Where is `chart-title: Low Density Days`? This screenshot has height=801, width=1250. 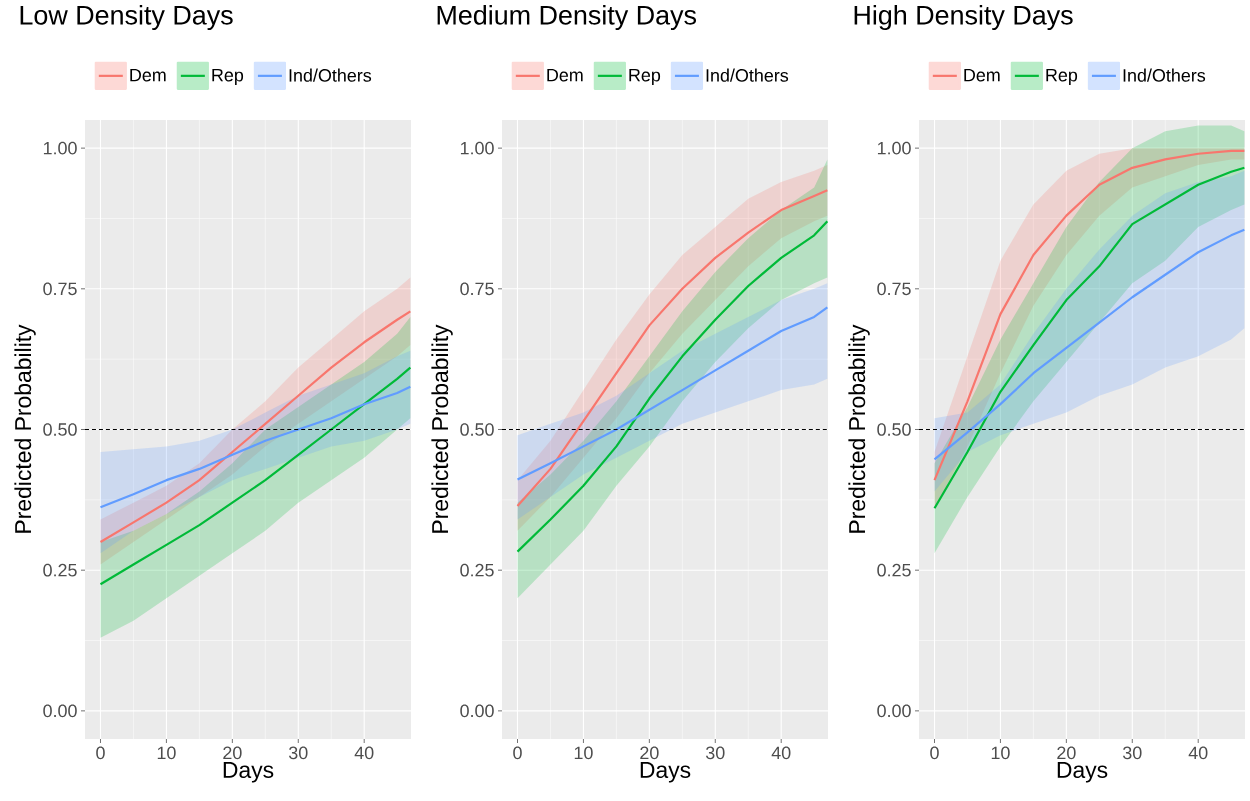 chart-title: Low Density Days is located at coordinates (126, 17).